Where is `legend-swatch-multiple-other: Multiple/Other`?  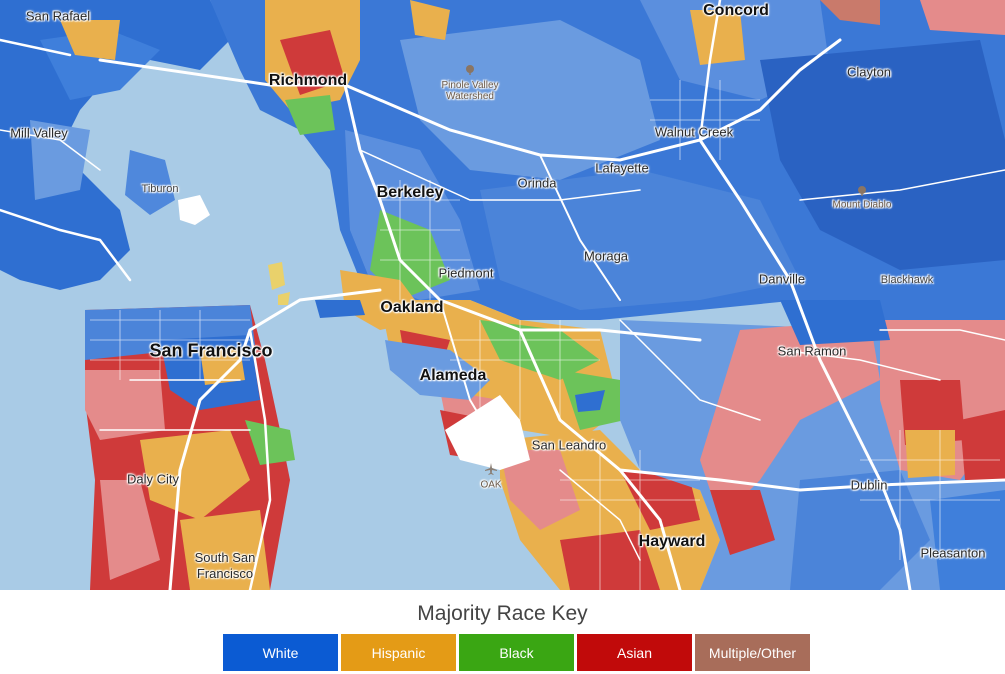
legend-swatch-multiple-other: Multiple/Other is located at coordinates (752, 652).